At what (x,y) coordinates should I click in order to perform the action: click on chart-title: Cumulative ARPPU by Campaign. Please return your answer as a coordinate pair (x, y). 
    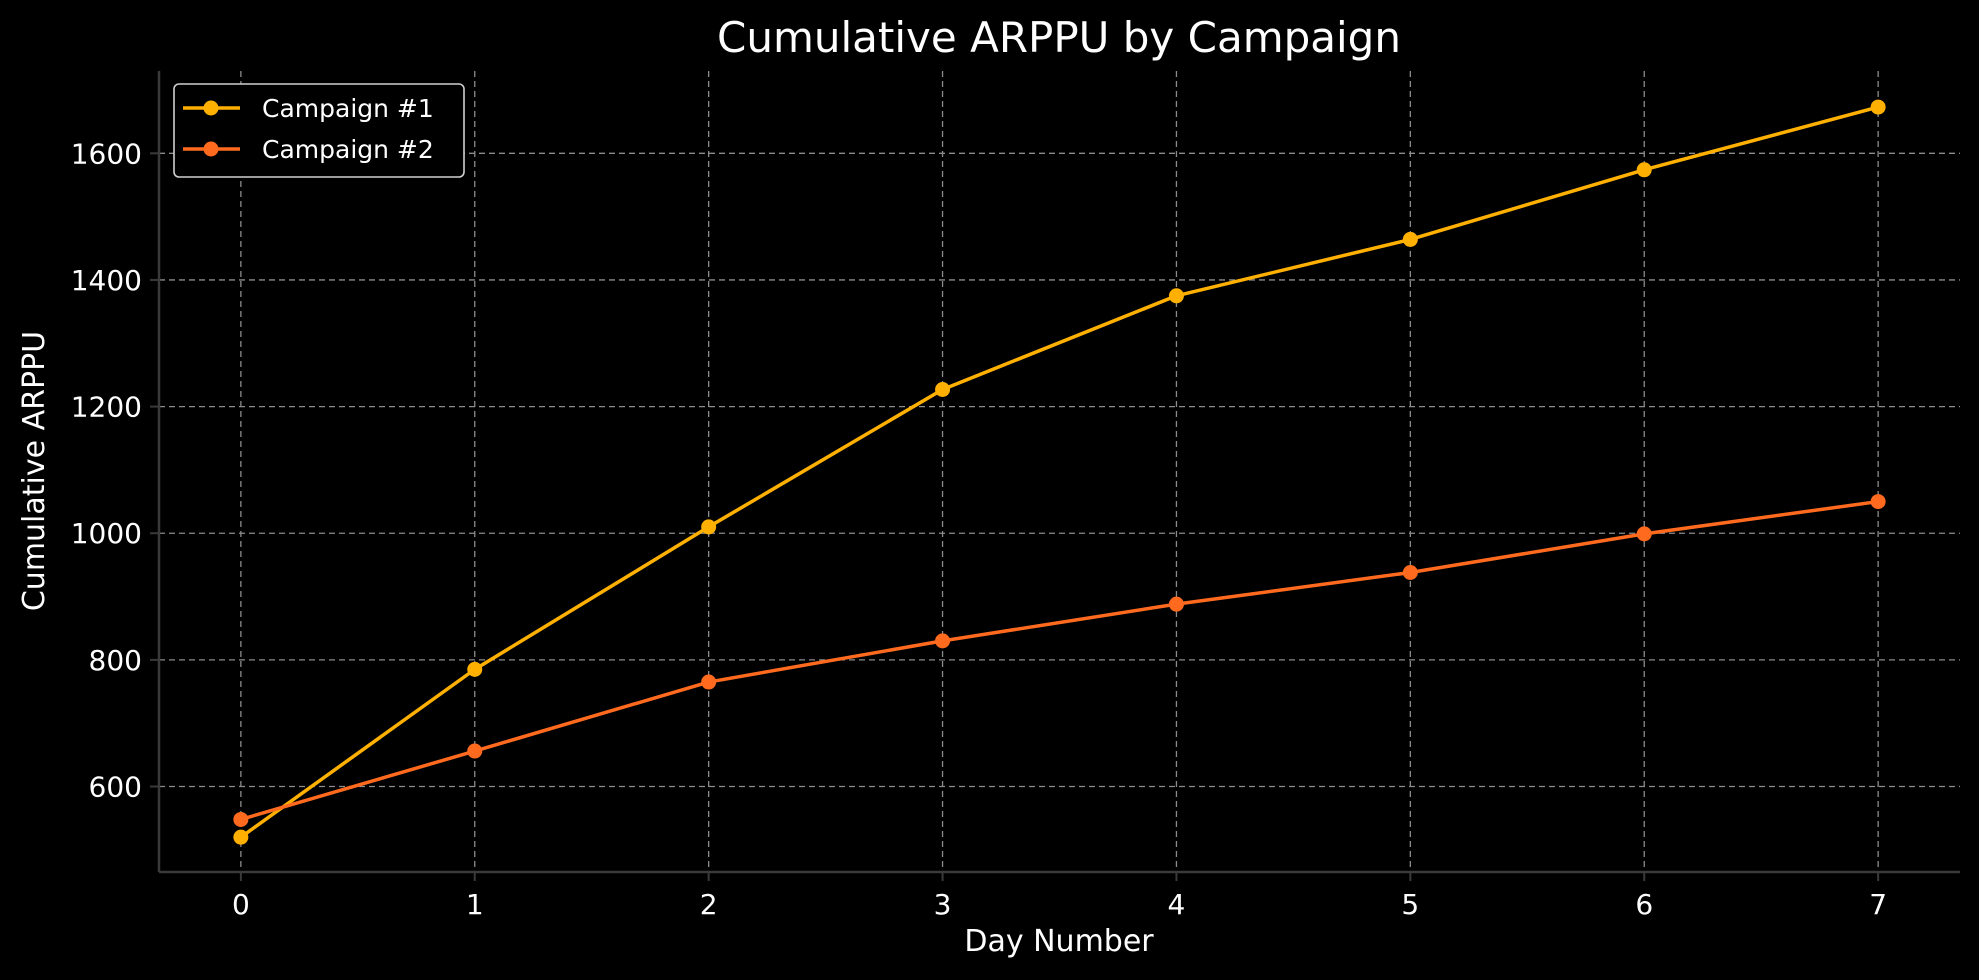
    Looking at the image, I should click on (1059, 37).